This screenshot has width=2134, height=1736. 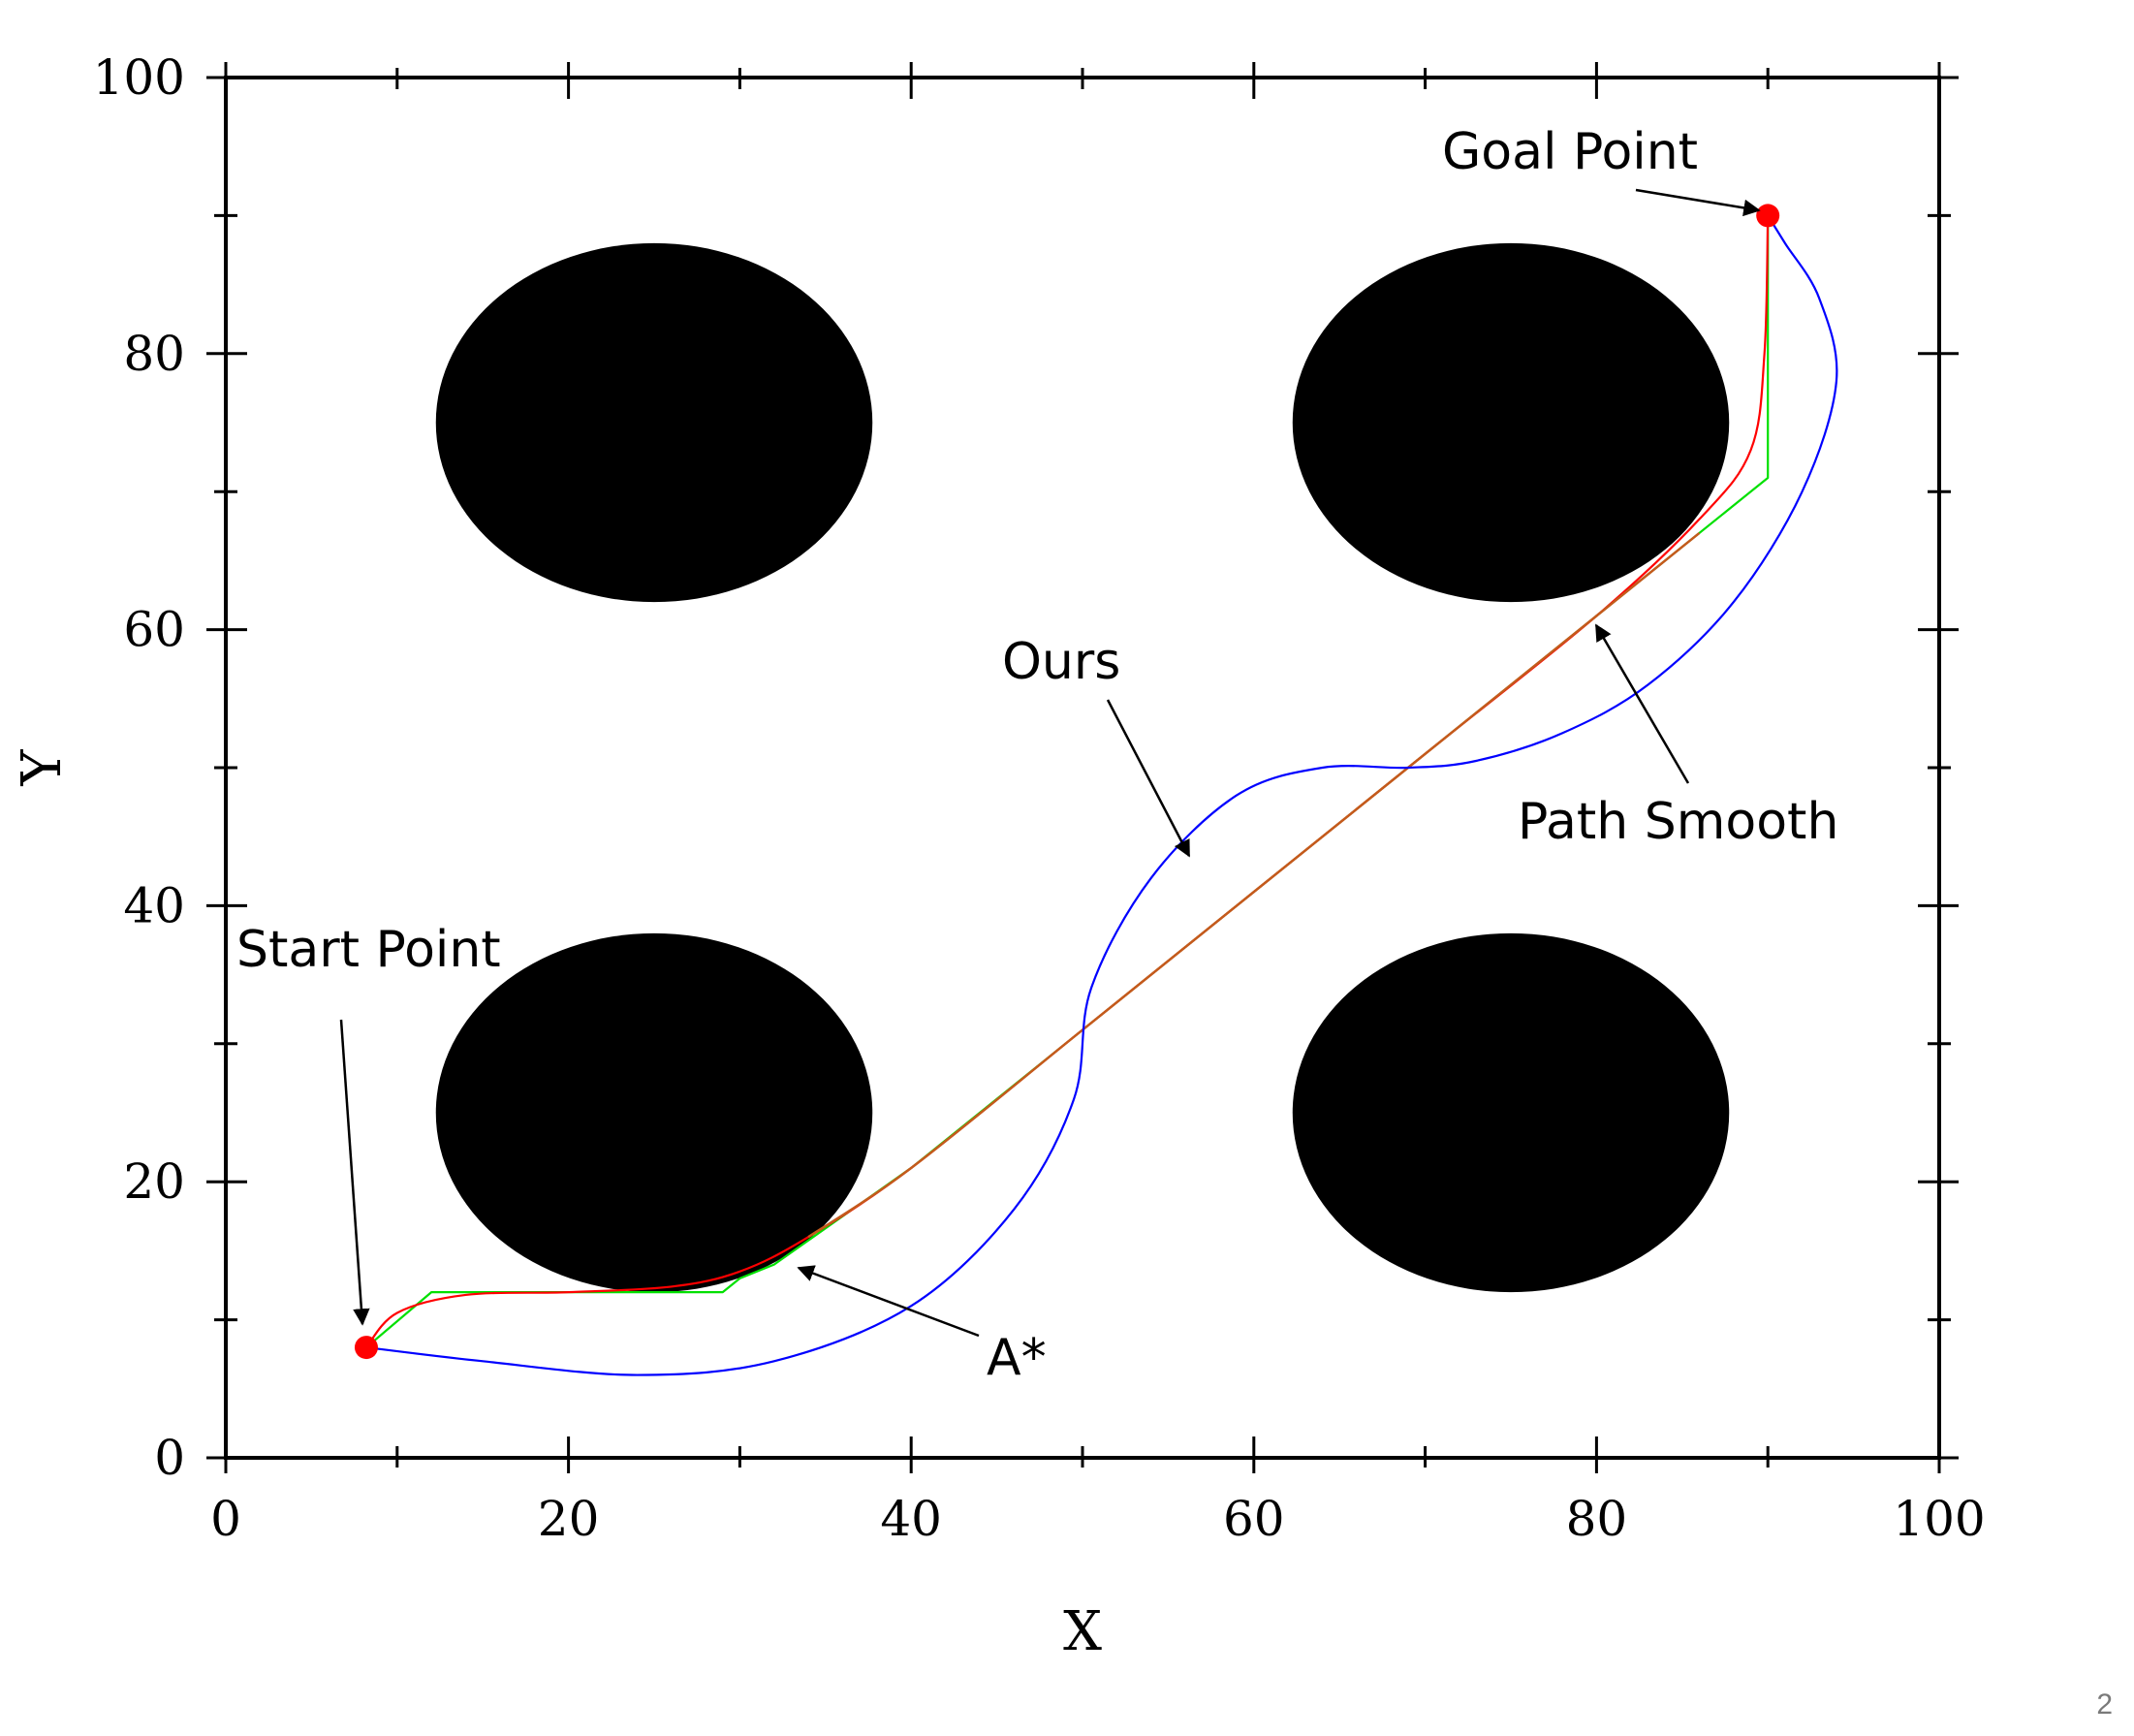 I want to click on goal-point-label: Goal Point, so click(x=1570, y=152).